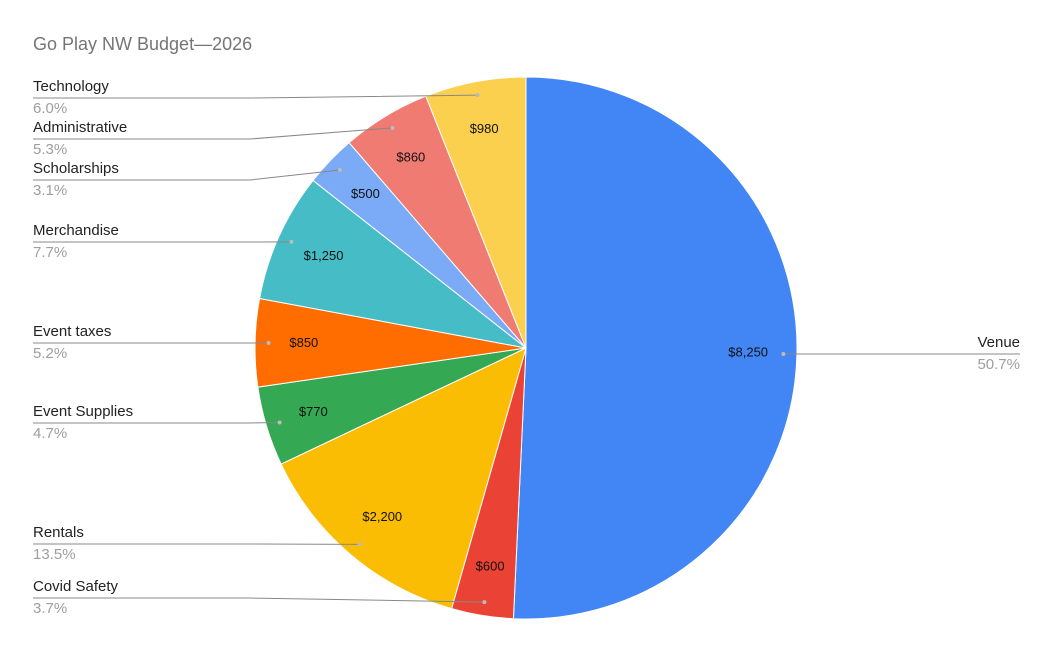 The width and height of the screenshot is (1053, 652). What do you see at coordinates (313, 411) in the screenshot?
I see `value-label: $770` at bounding box center [313, 411].